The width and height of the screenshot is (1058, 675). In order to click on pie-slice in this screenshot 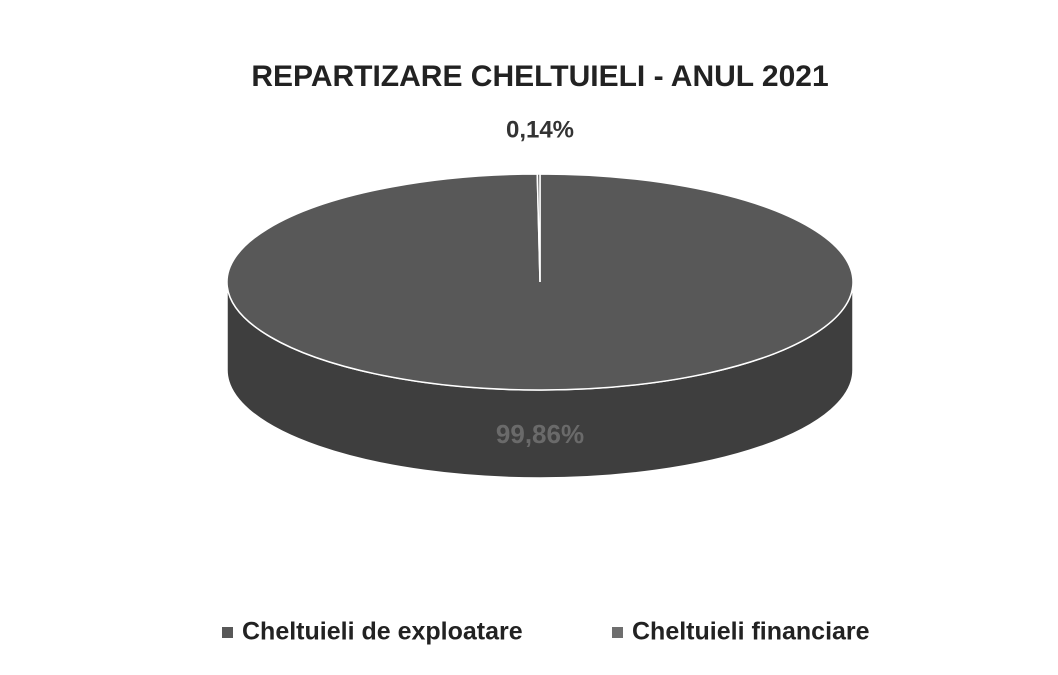, I will do `click(538, 228)`.